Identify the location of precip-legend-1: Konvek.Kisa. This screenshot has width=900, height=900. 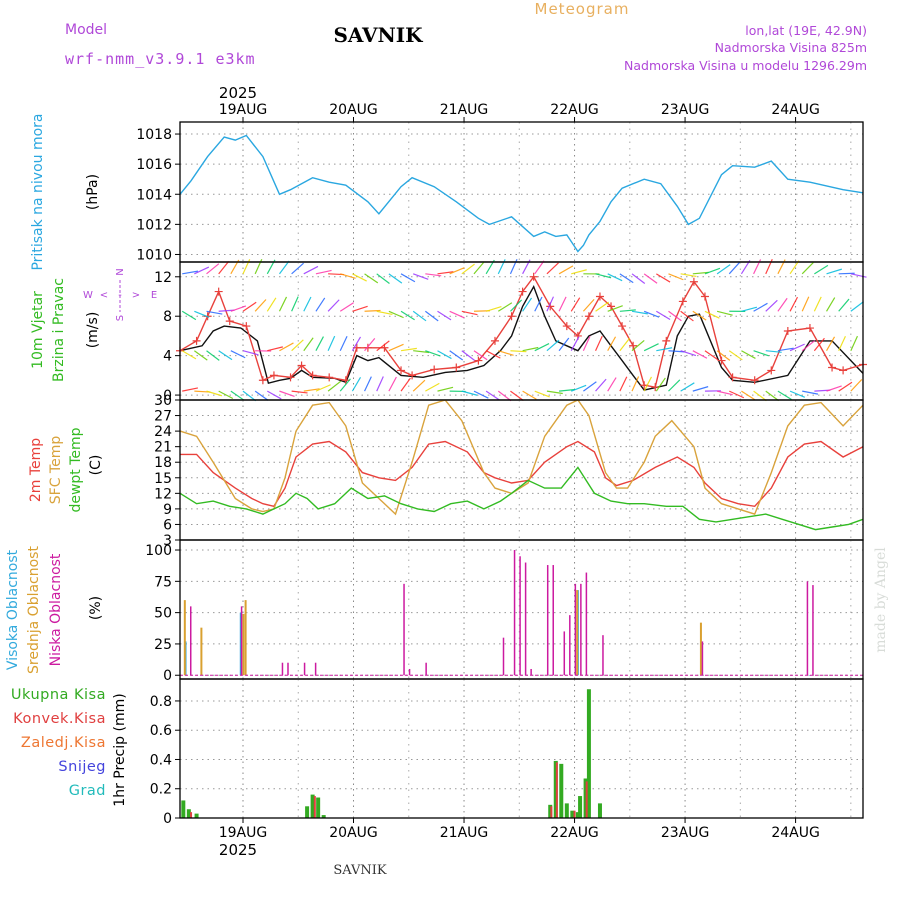
(59, 719).